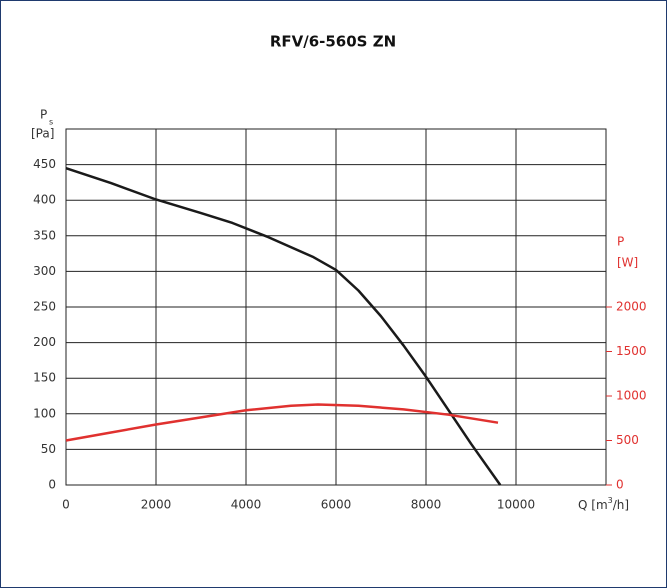 The image size is (667, 588). I want to click on x-tick-label: 4000, so click(246, 505).